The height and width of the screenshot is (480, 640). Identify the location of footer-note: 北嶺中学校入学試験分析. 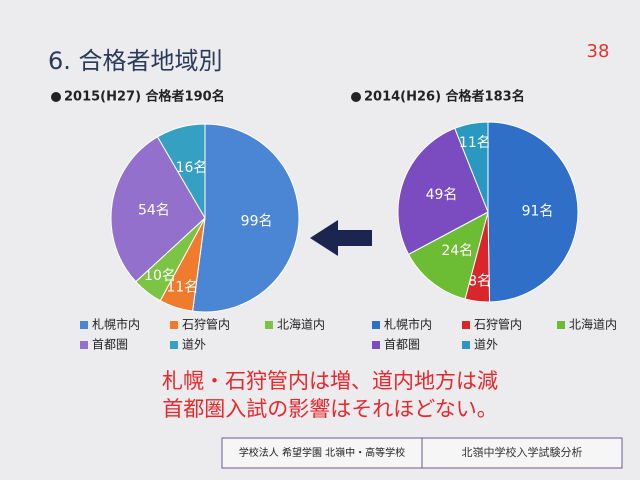
(522, 452).